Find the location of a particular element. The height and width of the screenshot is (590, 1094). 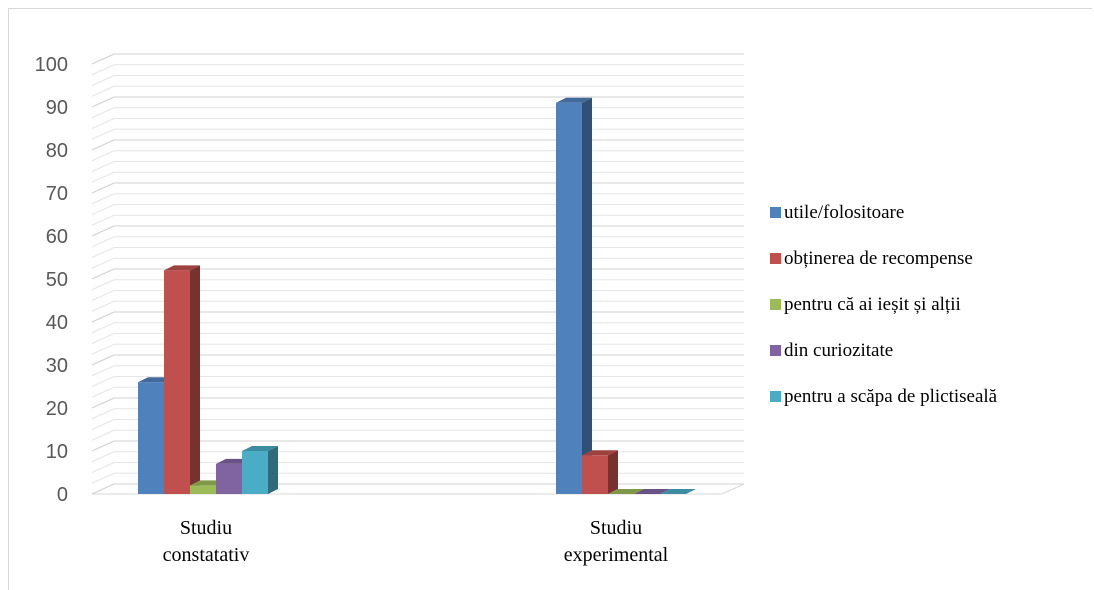

x-axis: Studiu constatativ Studiu experimental is located at coordinates (416, 541).